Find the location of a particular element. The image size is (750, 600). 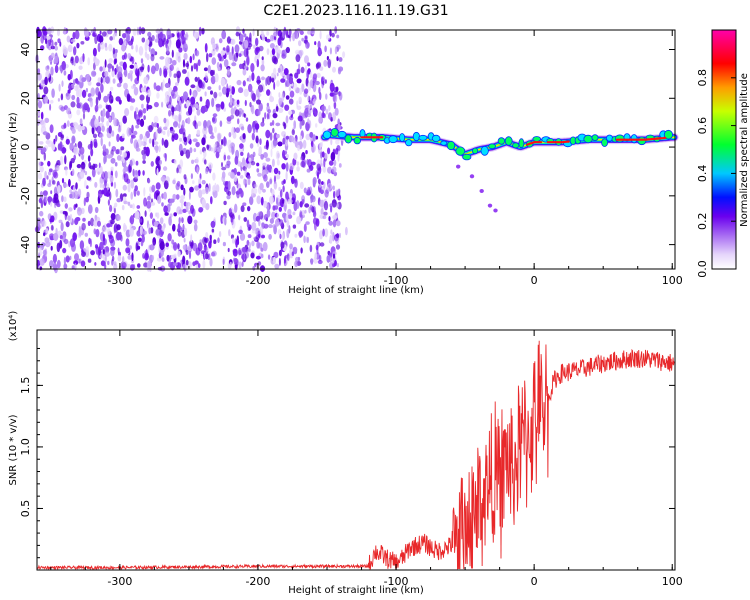

colorbar-frame is located at coordinates (724, 149).